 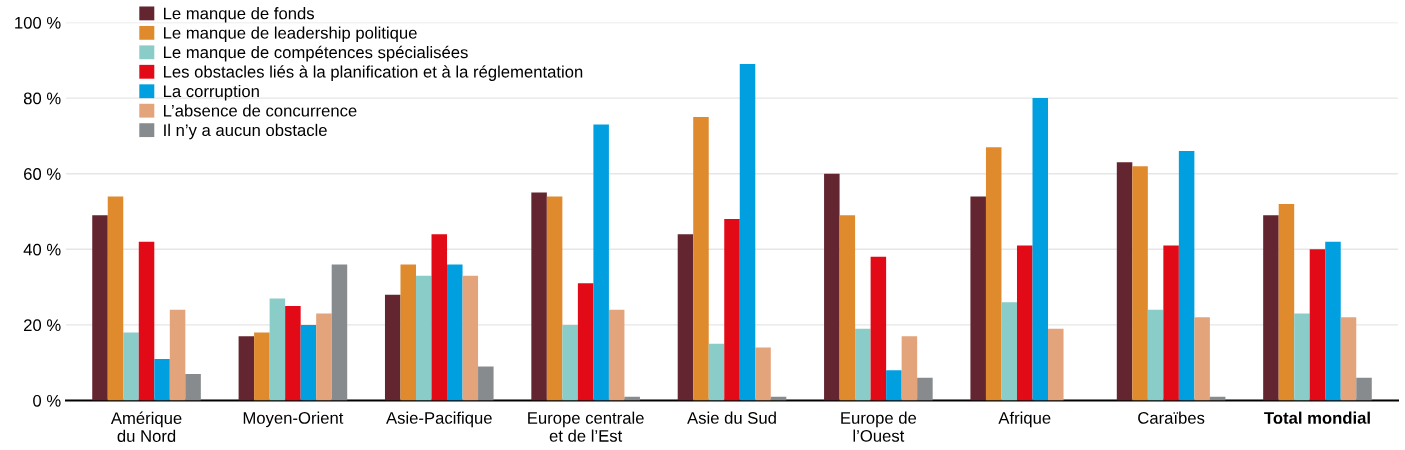 What do you see at coordinates (293, 419) in the screenshot?
I see `x-tick-label: Moyen-Orient` at bounding box center [293, 419].